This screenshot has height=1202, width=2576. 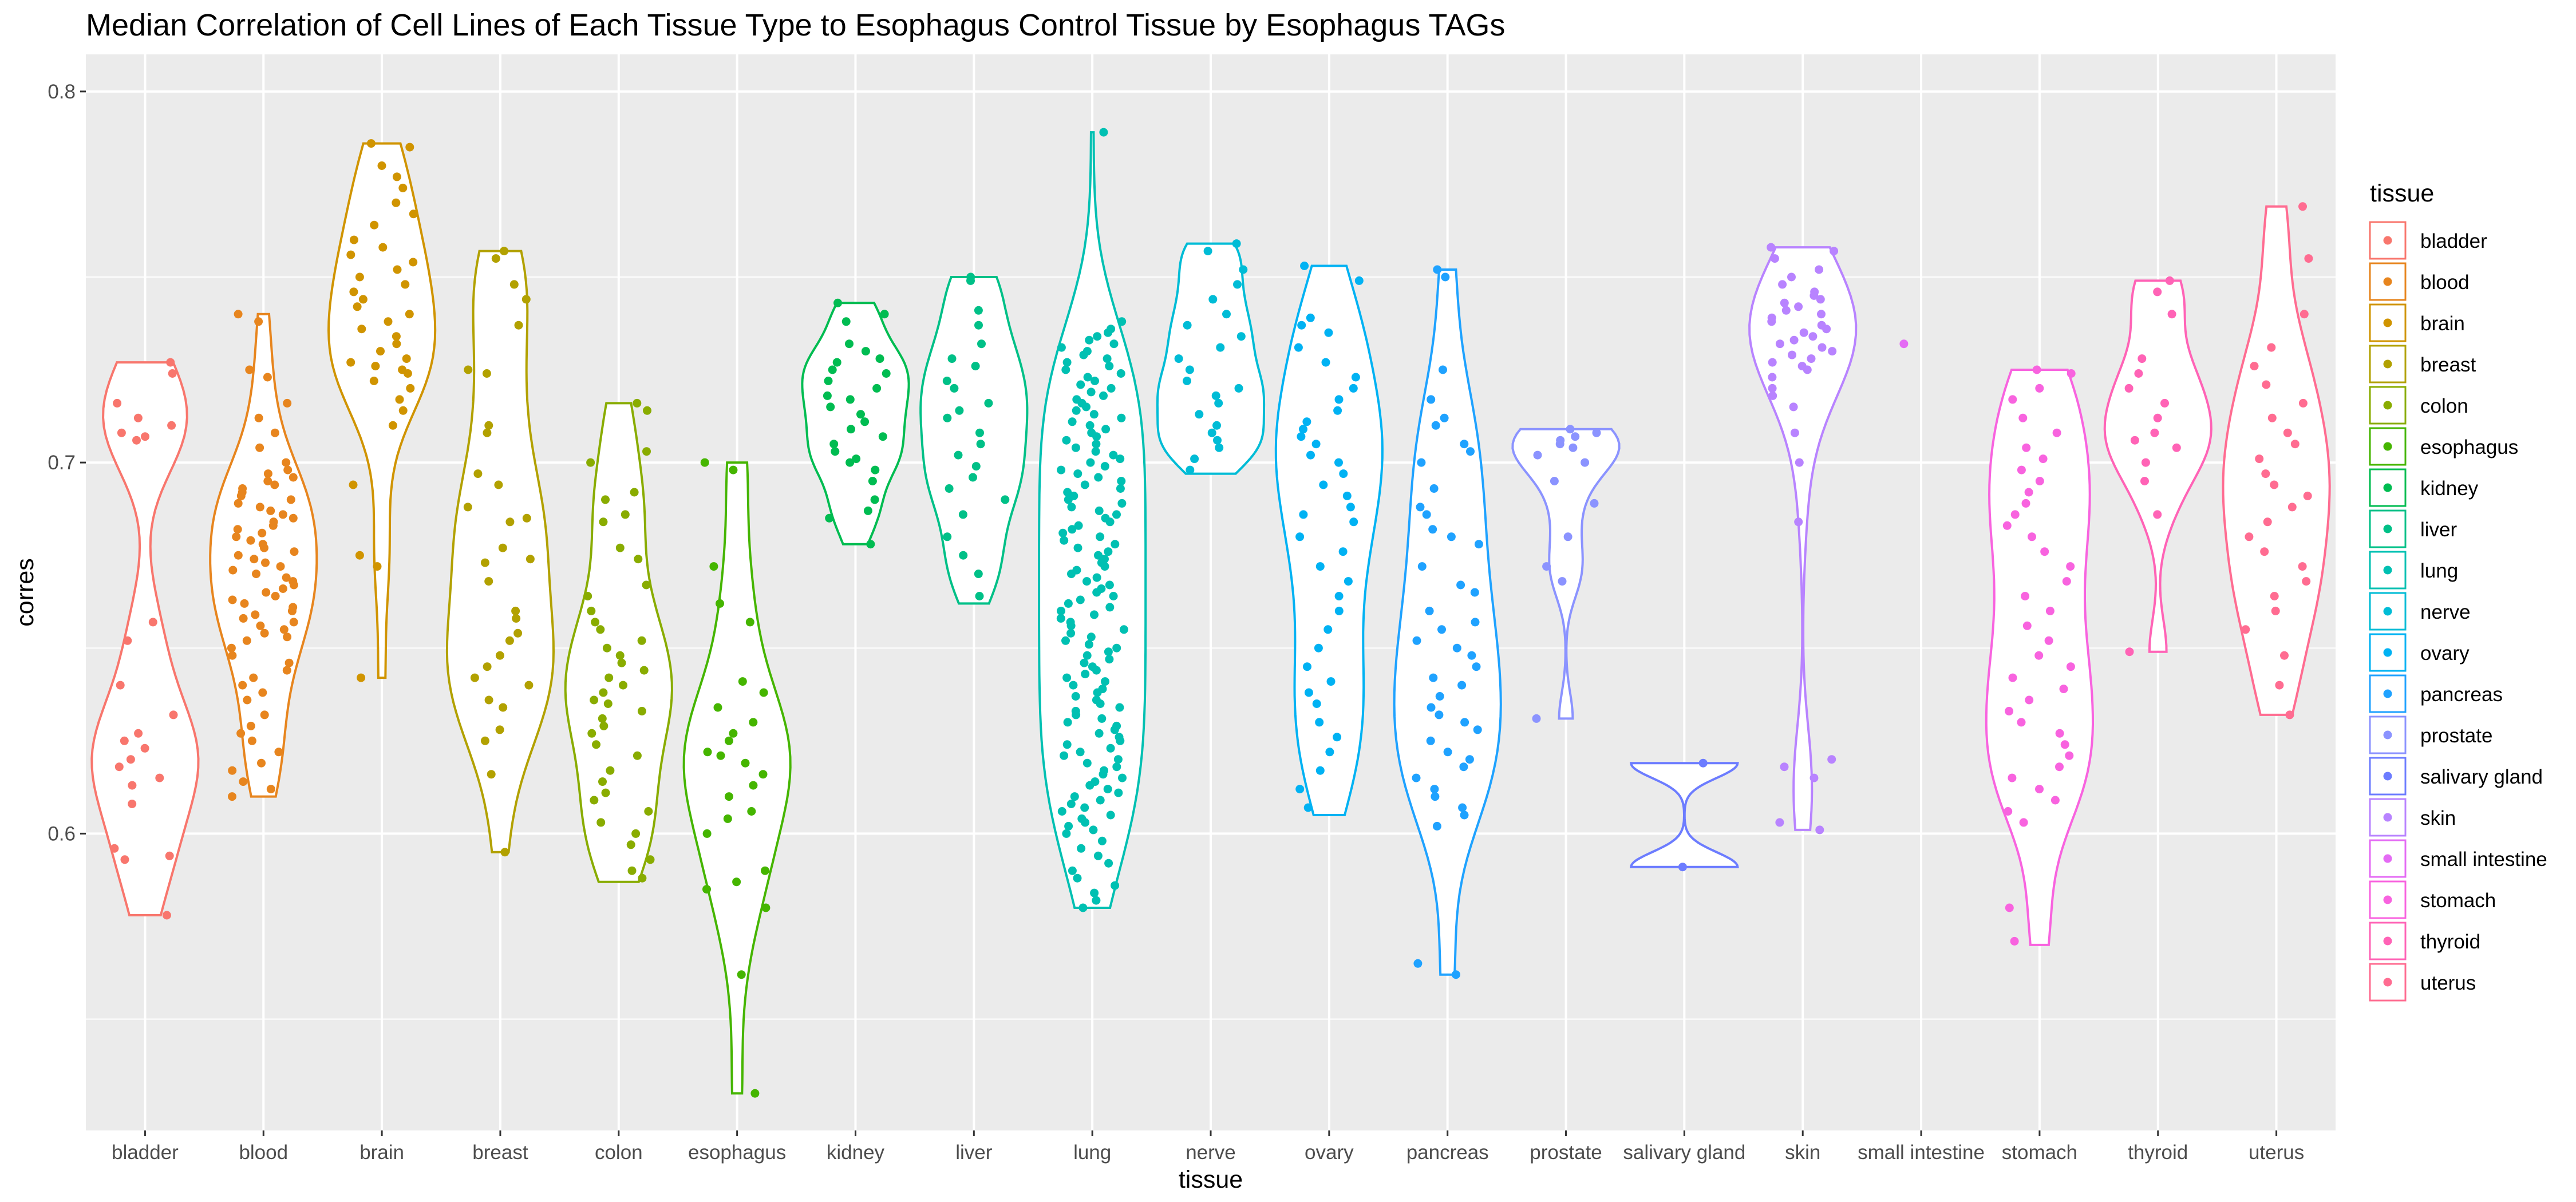 What do you see at coordinates (2424, 488) in the screenshot?
I see `legend-item: kidney` at bounding box center [2424, 488].